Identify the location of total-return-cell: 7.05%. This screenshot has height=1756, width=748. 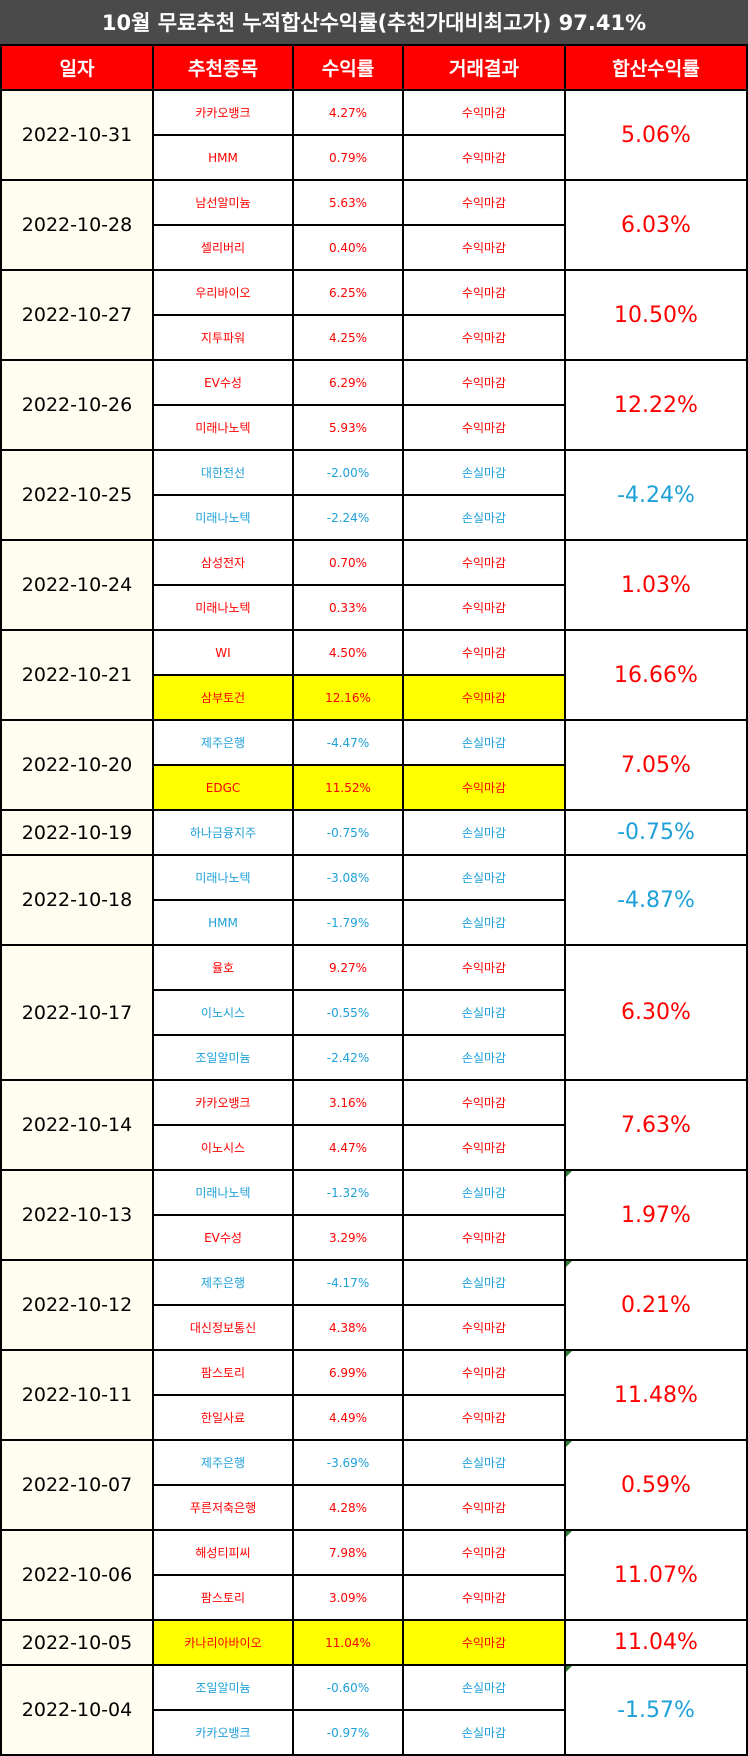
(656, 765).